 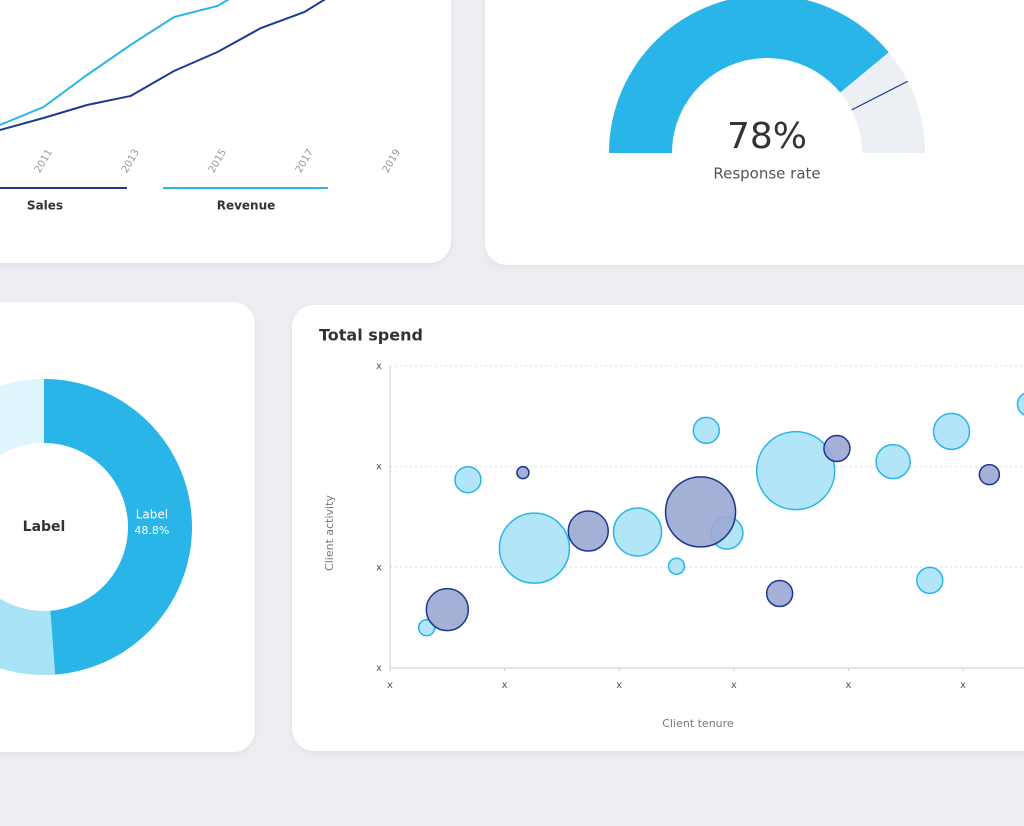 I want to click on legend-label: Revenue, so click(x=246, y=206).